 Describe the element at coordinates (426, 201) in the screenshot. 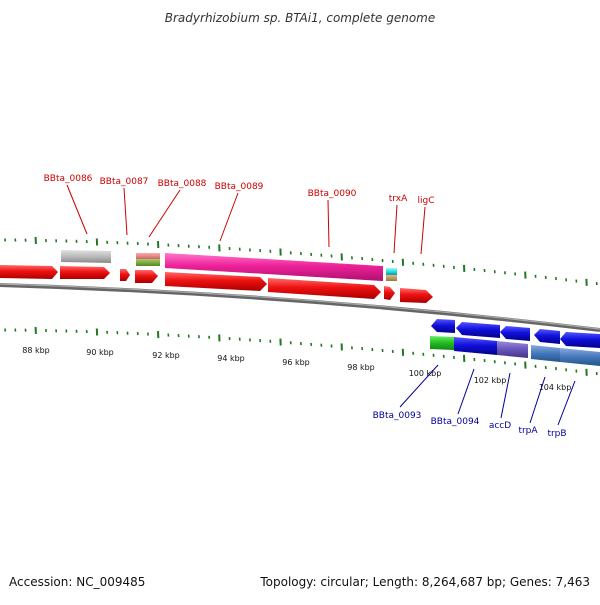

I see `gene-label-ligc: ligC` at that location.